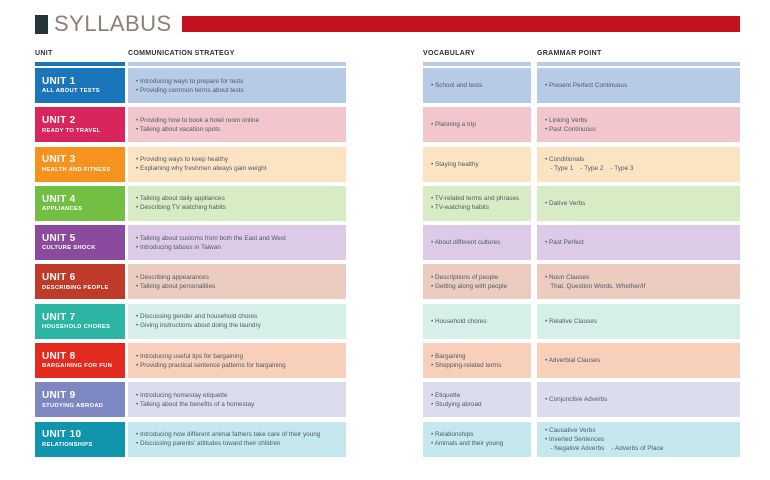 The image size is (770, 480). I want to click on text-line: • Shopping-related terms, so click(466, 365).